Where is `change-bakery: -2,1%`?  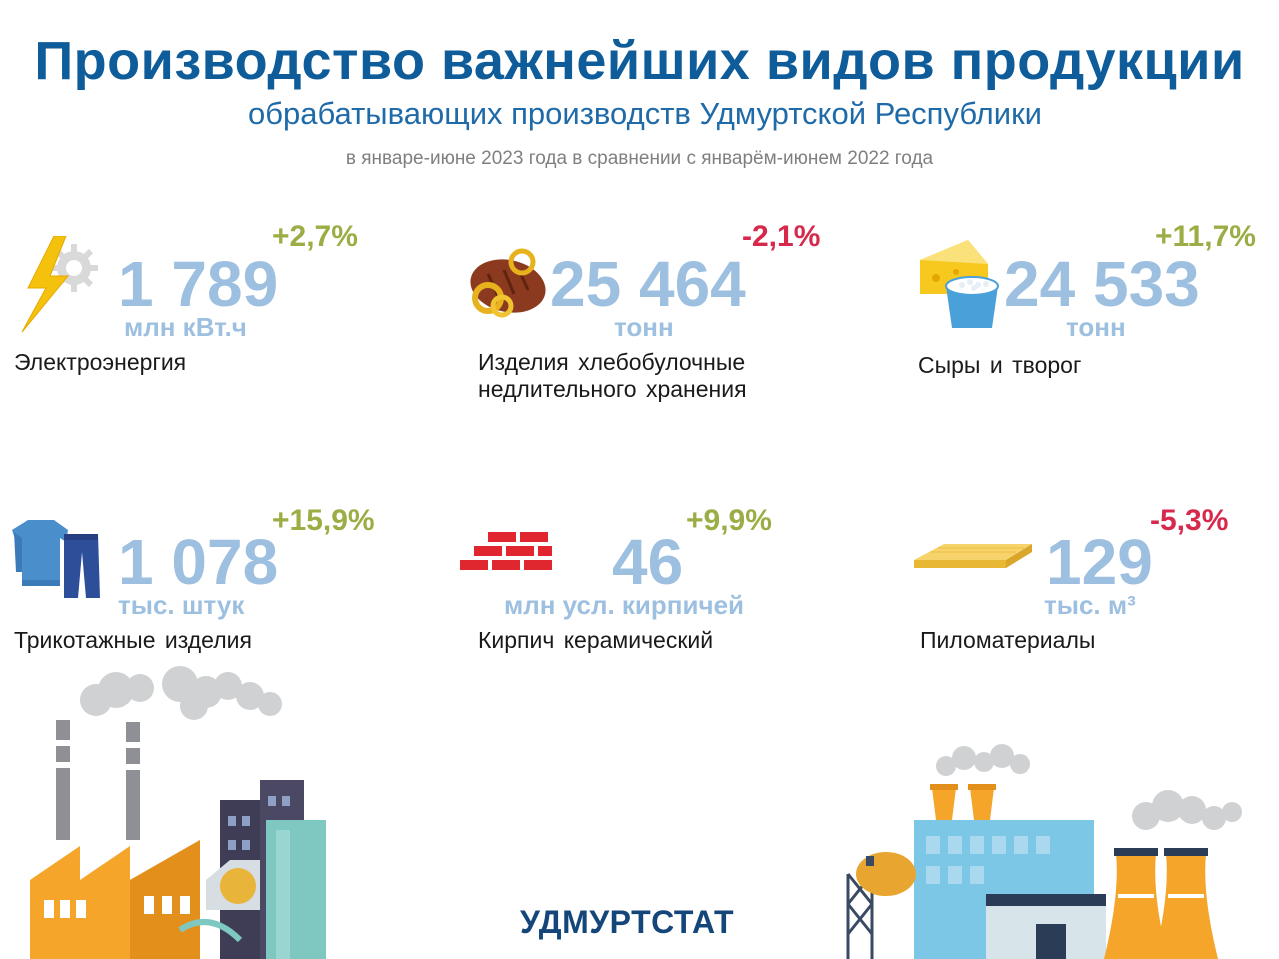
change-bakery: -2,1% is located at coordinates (781, 236).